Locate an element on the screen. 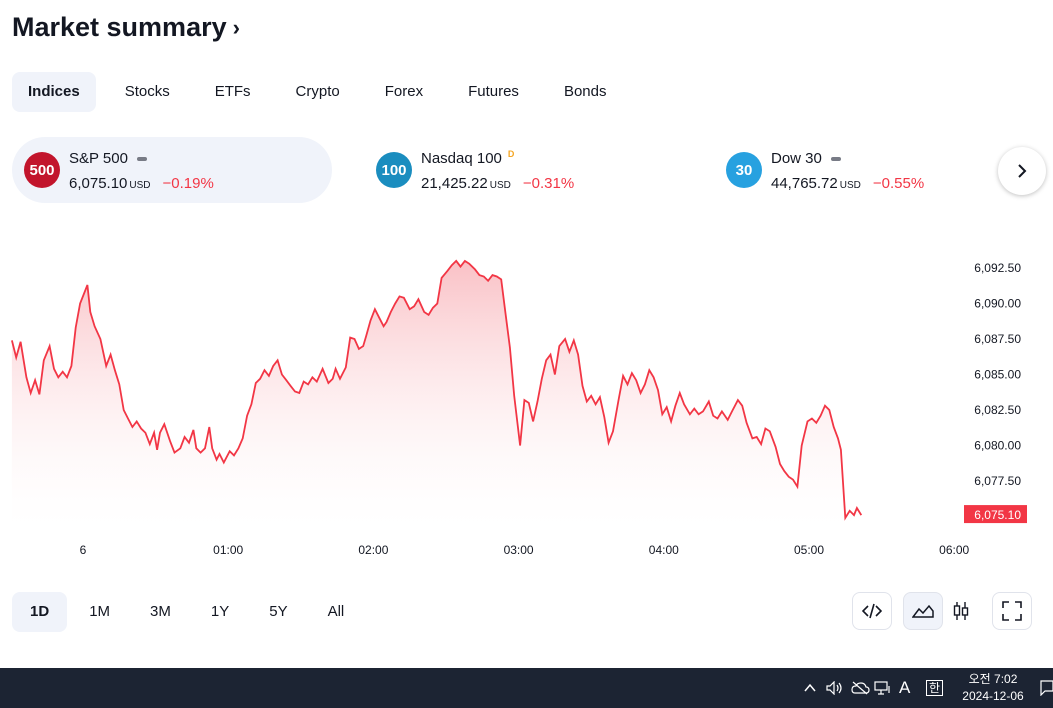 Image resolution: width=1053 pixels, height=708 pixels. taskbar-clock: 오전 7:02 2024-12-06 is located at coordinates (993, 688).